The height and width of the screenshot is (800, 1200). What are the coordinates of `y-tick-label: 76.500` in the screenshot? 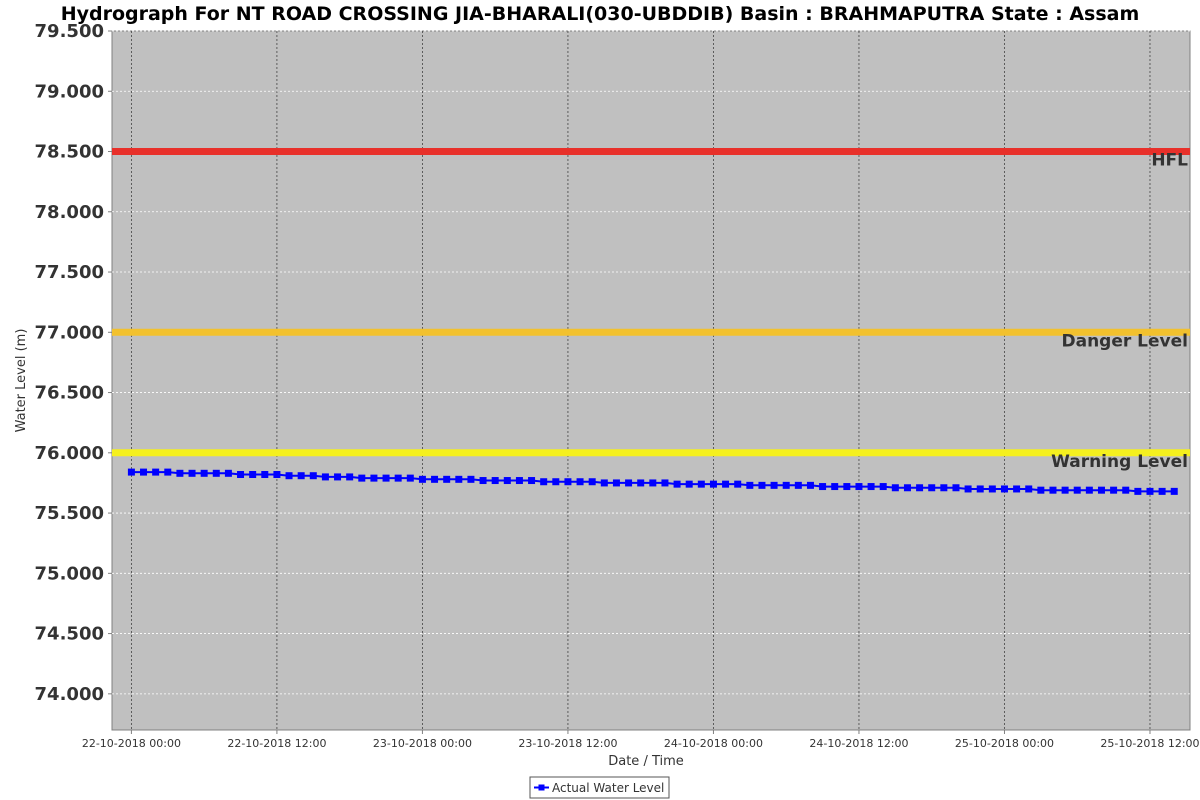 It's located at (69, 393).